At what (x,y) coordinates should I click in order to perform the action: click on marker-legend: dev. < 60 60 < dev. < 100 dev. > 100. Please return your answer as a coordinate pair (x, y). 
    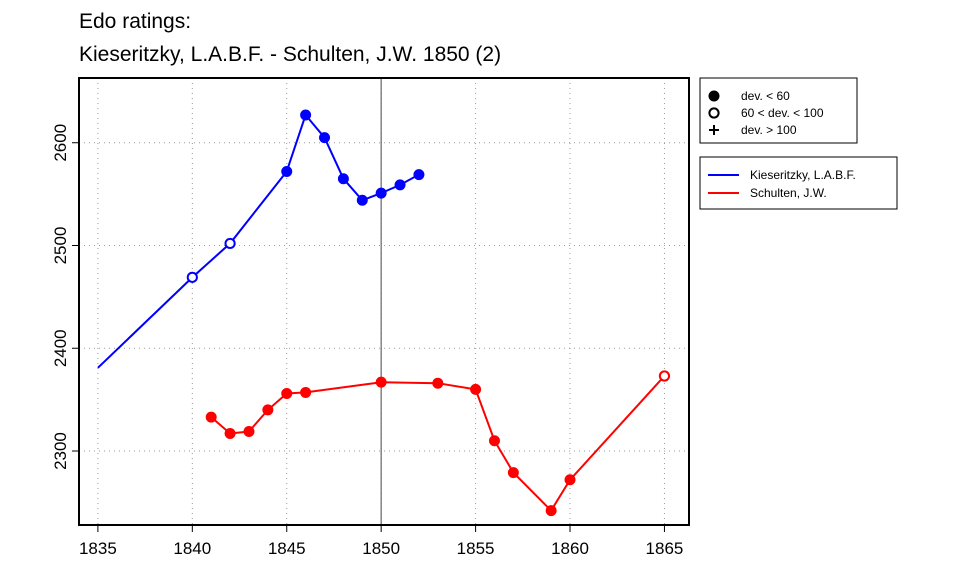
    Looking at the image, I should click on (778, 110).